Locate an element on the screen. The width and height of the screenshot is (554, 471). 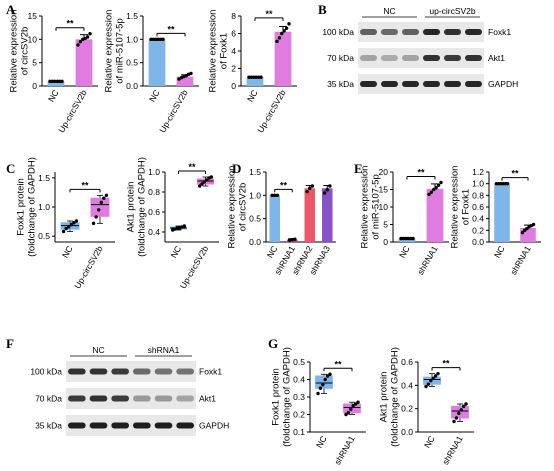
box-nc is located at coordinates (324, 382).